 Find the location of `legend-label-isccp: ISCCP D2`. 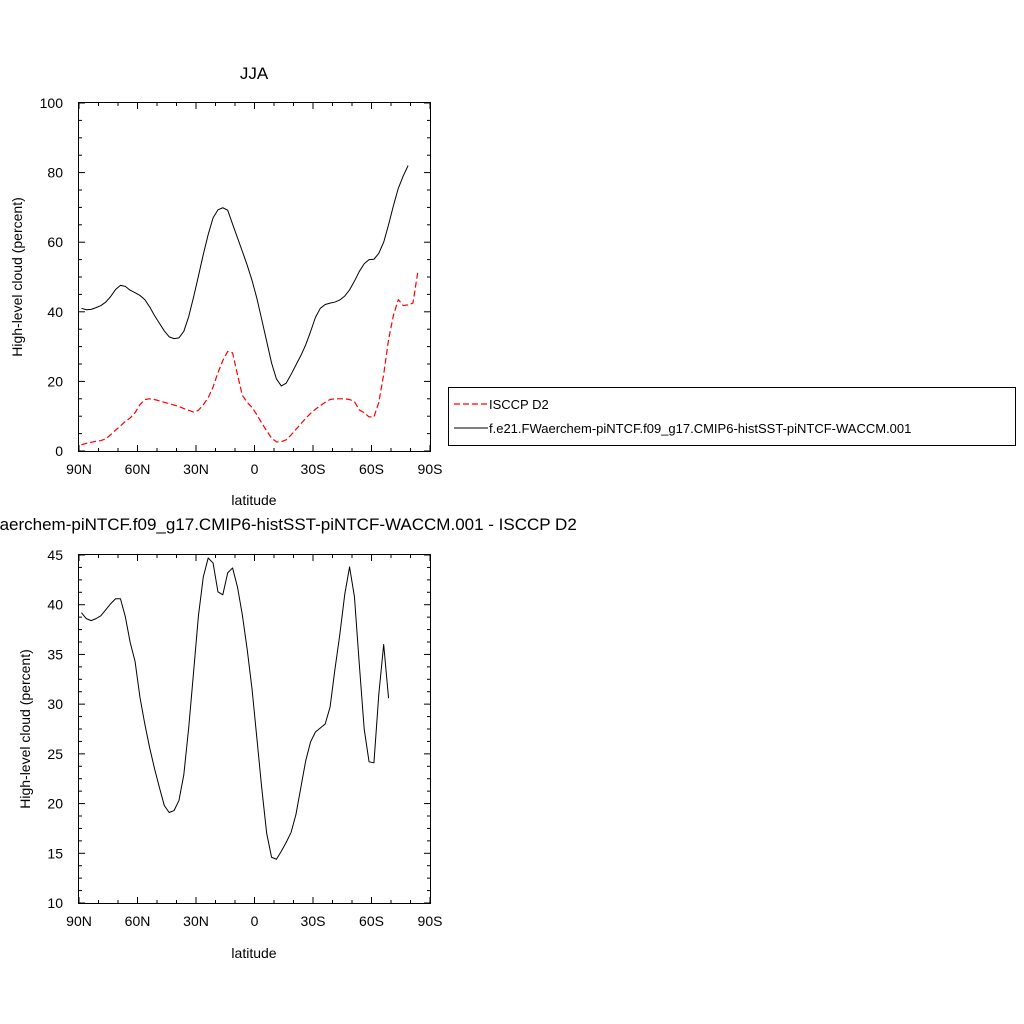

legend-label-isccp: ISCCP D2 is located at coordinates (519, 404).